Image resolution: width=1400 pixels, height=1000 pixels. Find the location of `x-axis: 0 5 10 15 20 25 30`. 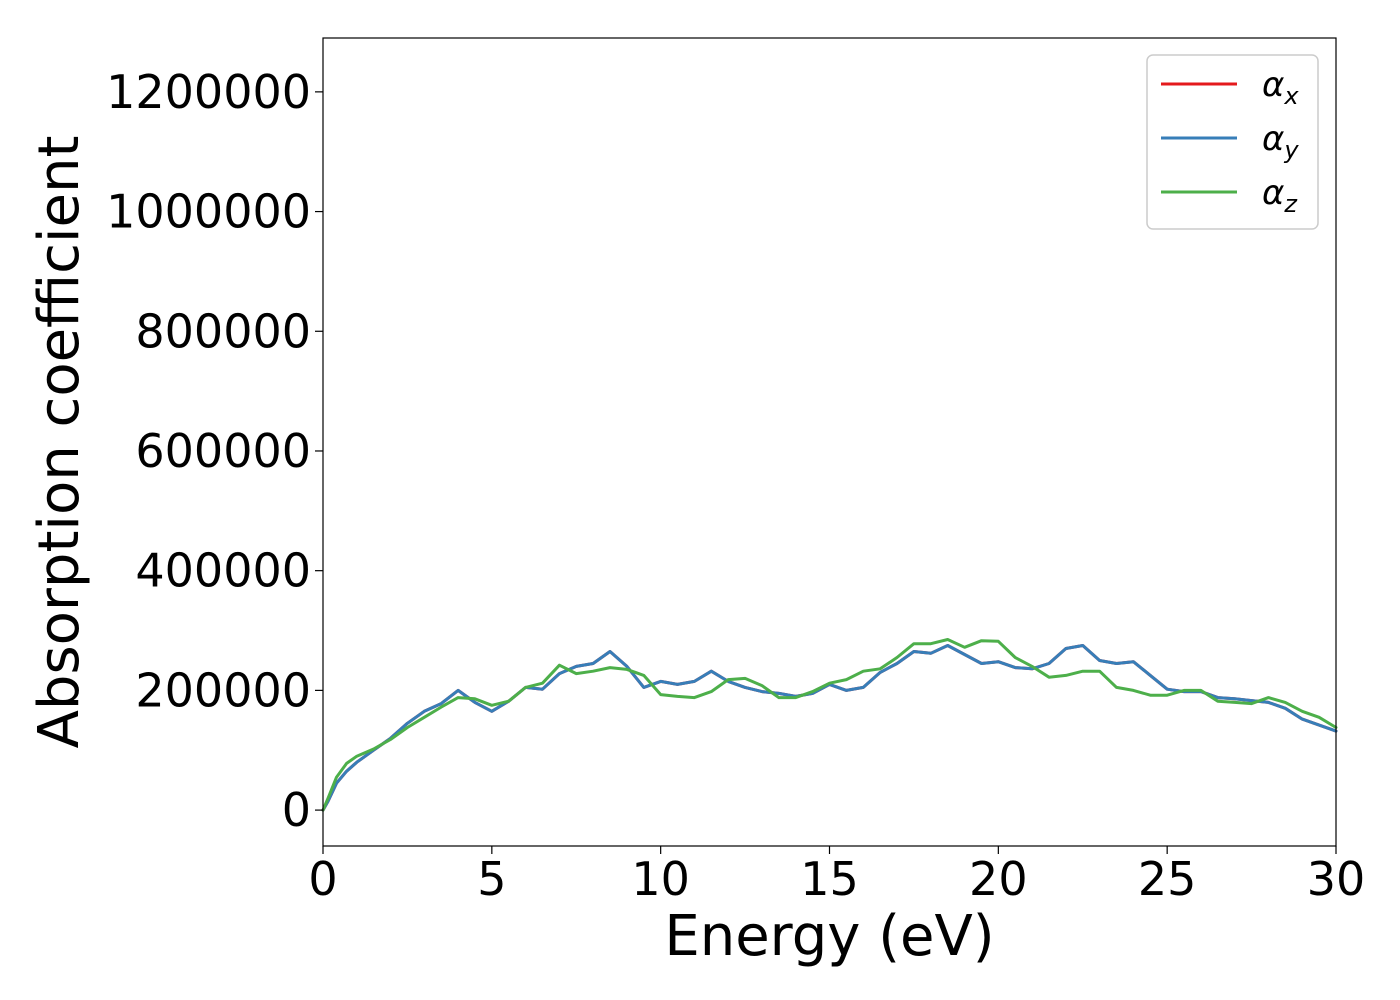

x-axis: 0 5 10 15 20 25 30 is located at coordinates (836, 876).